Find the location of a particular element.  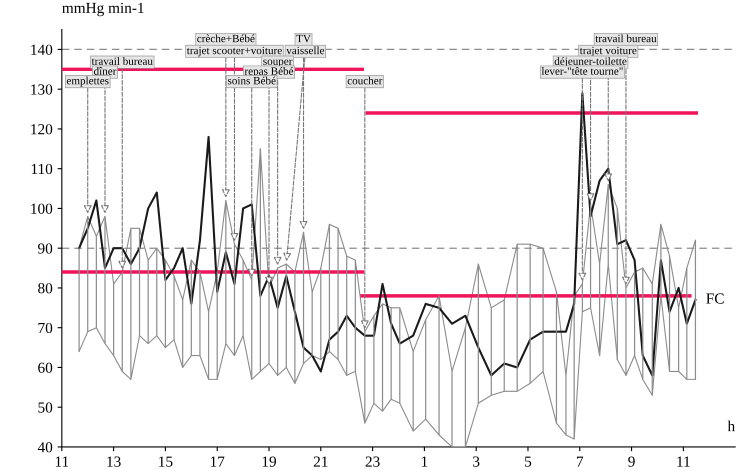

x-tick-label: 1 is located at coordinates (425, 461).